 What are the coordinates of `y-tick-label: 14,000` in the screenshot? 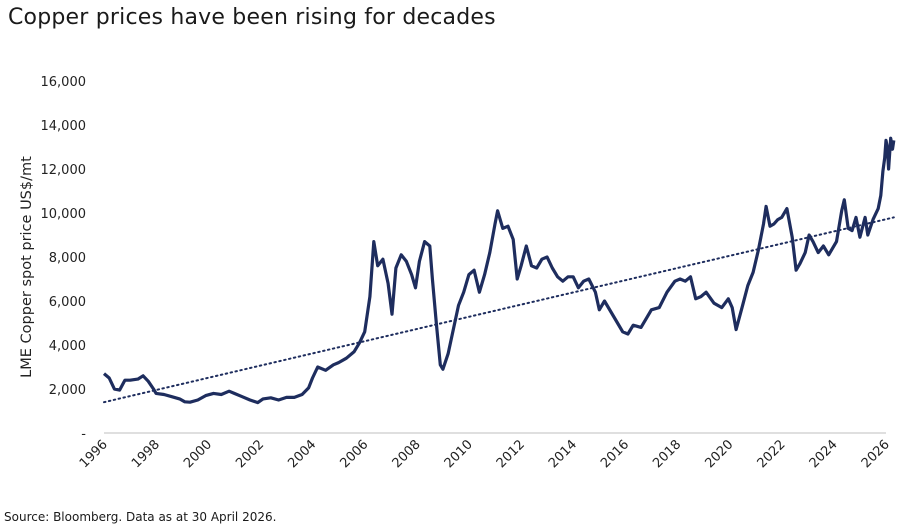 It's located at (64, 126).